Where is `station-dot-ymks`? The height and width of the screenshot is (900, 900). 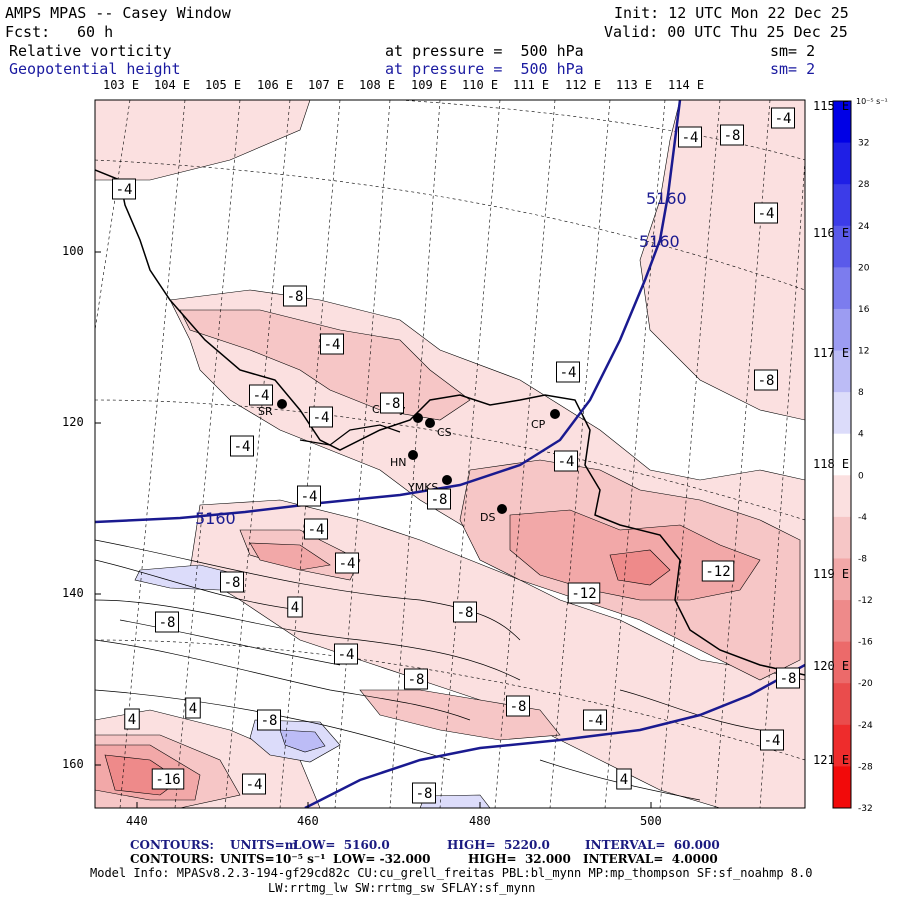 station-dot-ymks is located at coordinates (447, 480).